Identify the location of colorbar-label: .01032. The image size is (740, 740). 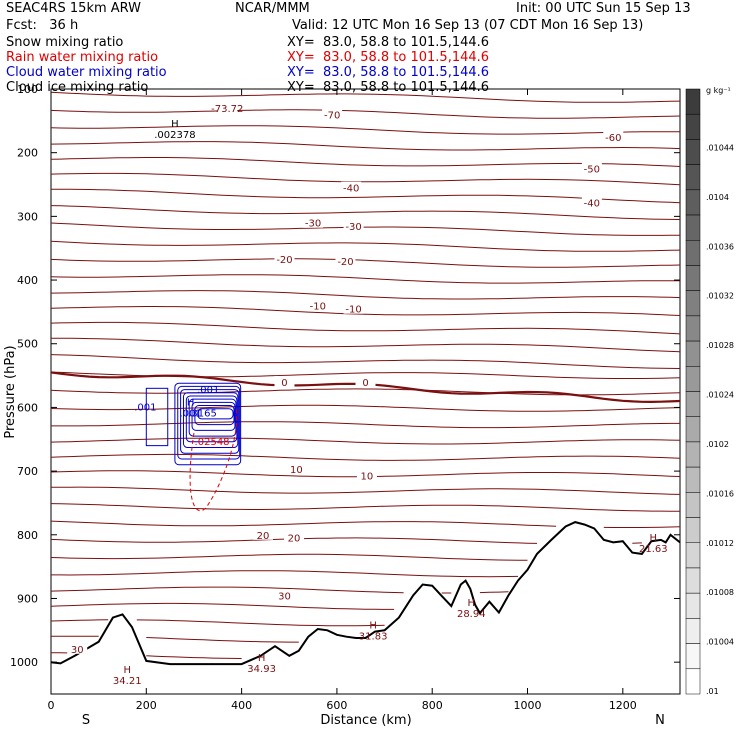
(720, 296).